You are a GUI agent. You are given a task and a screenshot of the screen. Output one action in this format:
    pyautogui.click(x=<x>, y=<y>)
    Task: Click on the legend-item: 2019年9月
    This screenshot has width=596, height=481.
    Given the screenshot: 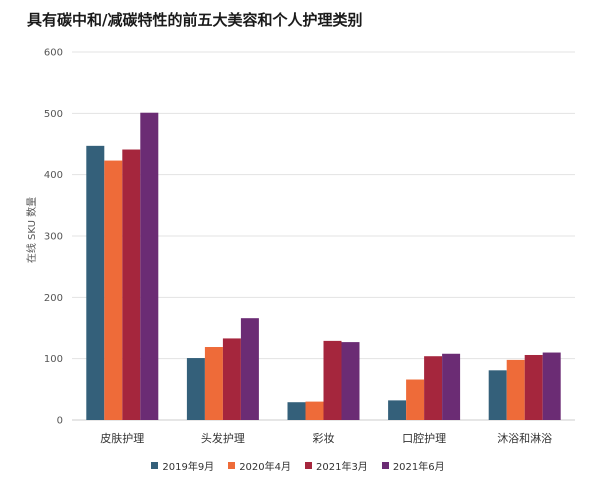 What is the action you would take?
    pyautogui.click(x=182, y=465)
    